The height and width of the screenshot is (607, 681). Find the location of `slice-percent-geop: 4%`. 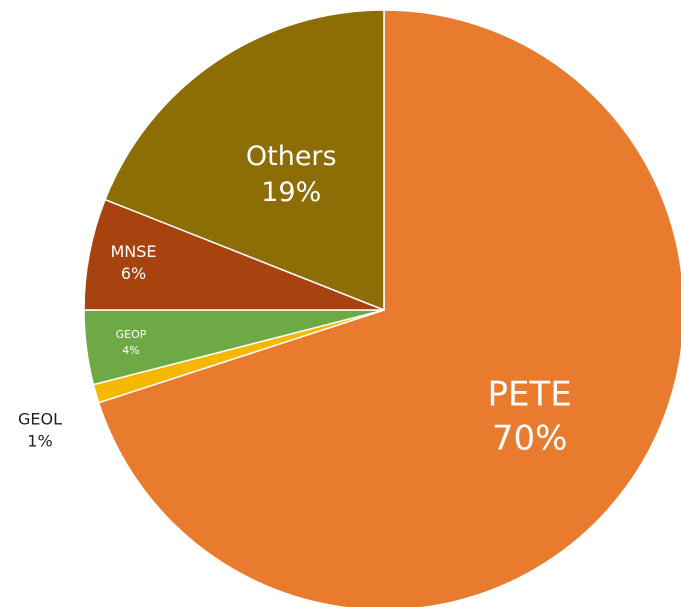

slice-percent-geop: 4% is located at coordinates (130, 350).